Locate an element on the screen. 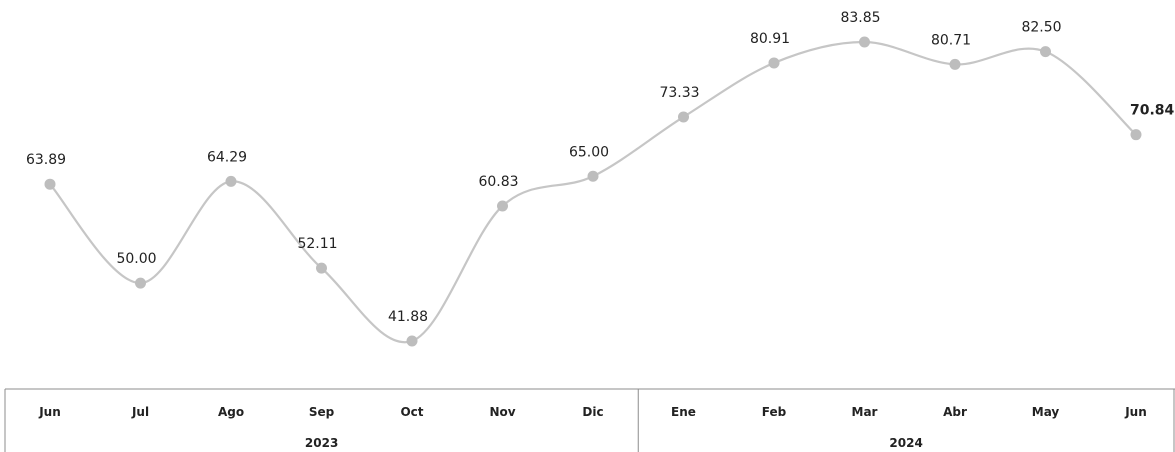  data-label: 65.00 is located at coordinates (589, 152).